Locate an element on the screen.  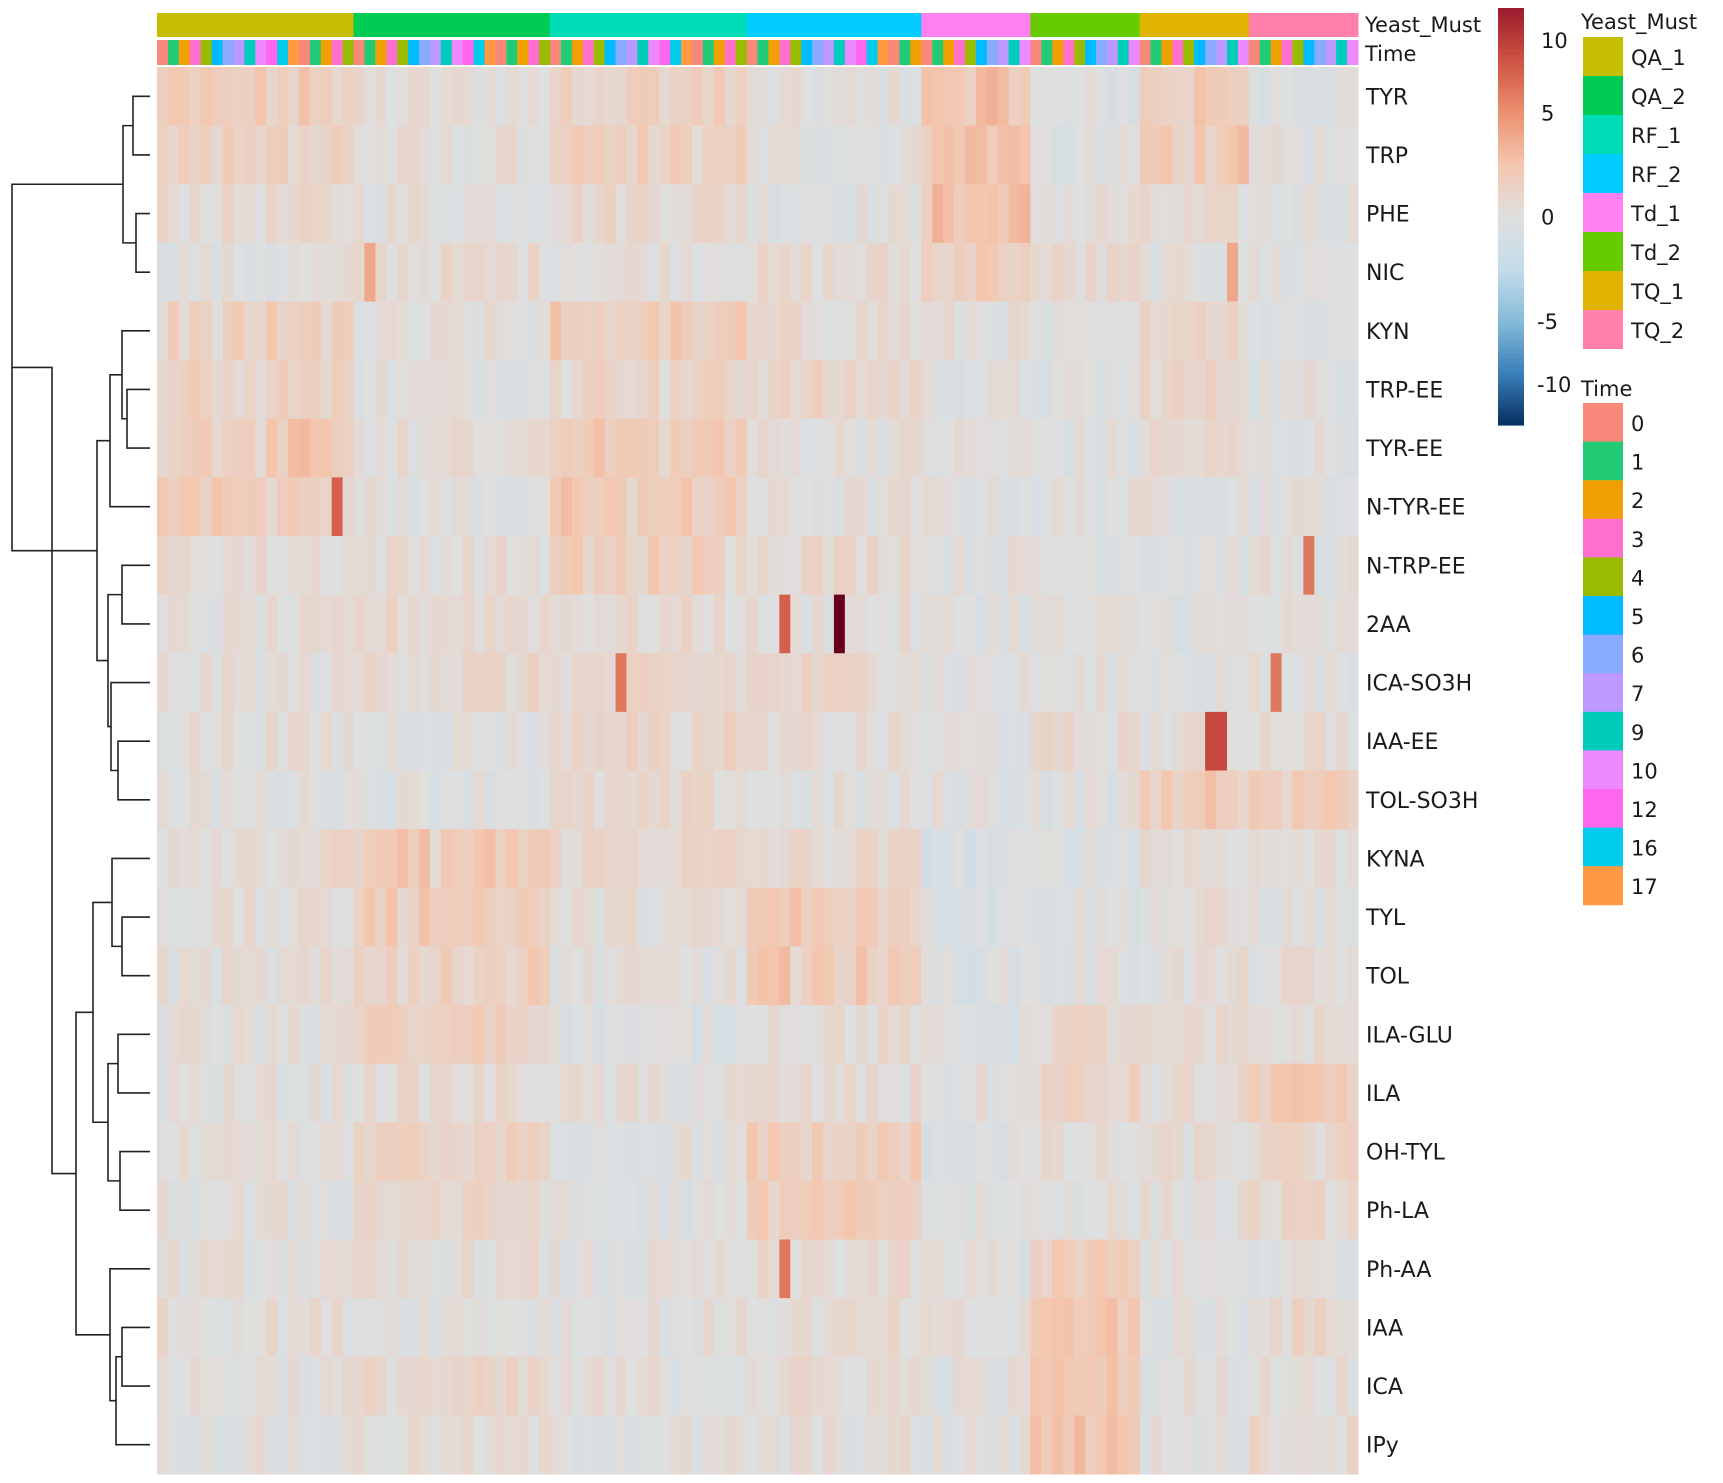
legend-label: 0 is located at coordinates (1637, 424).